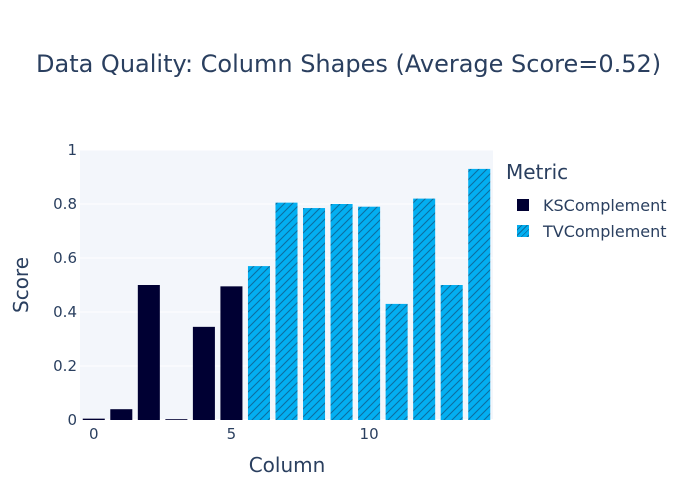 The image size is (700, 500). Describe the element at coordinates (65, 258) in the screenshot. I see `y-tick-label: 0.6` at that location.